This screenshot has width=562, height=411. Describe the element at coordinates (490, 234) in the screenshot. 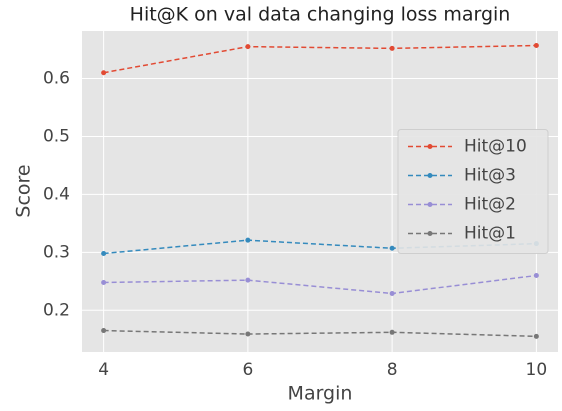

I see `legend-label: Hit@1` at that location.